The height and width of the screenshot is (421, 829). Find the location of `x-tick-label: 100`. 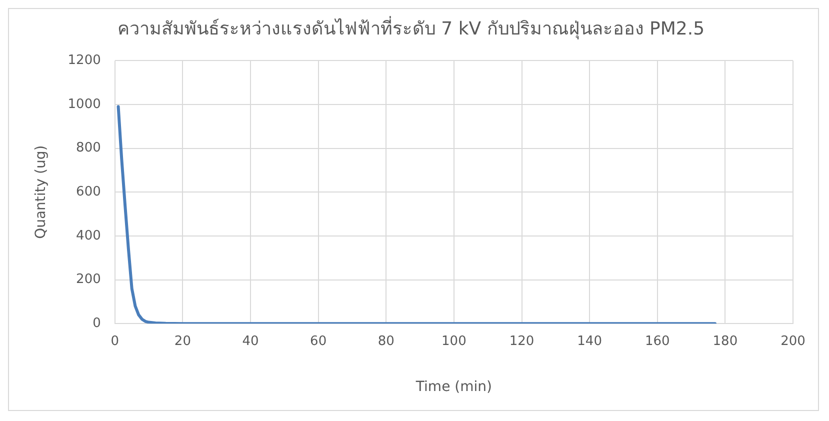

x-tick-label: 100 is located at coordinates (454, 341).